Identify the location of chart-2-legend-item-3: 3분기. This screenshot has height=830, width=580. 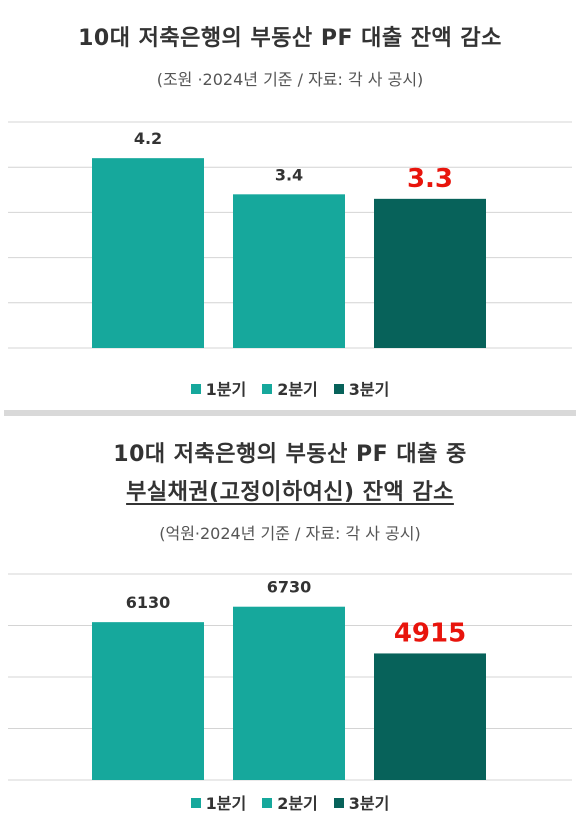
(361, 802).